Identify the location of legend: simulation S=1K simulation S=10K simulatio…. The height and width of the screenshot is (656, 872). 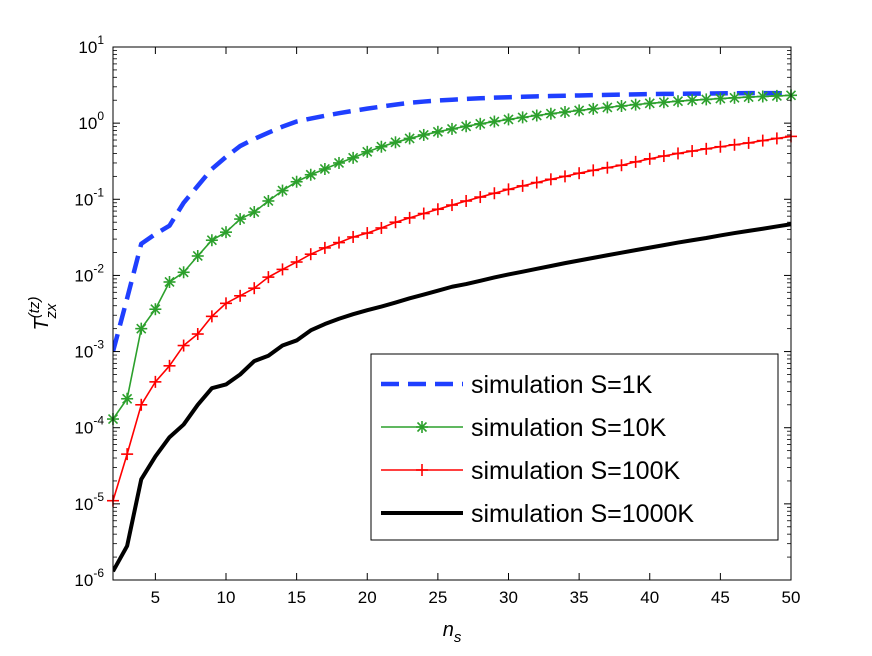
(574, 447).